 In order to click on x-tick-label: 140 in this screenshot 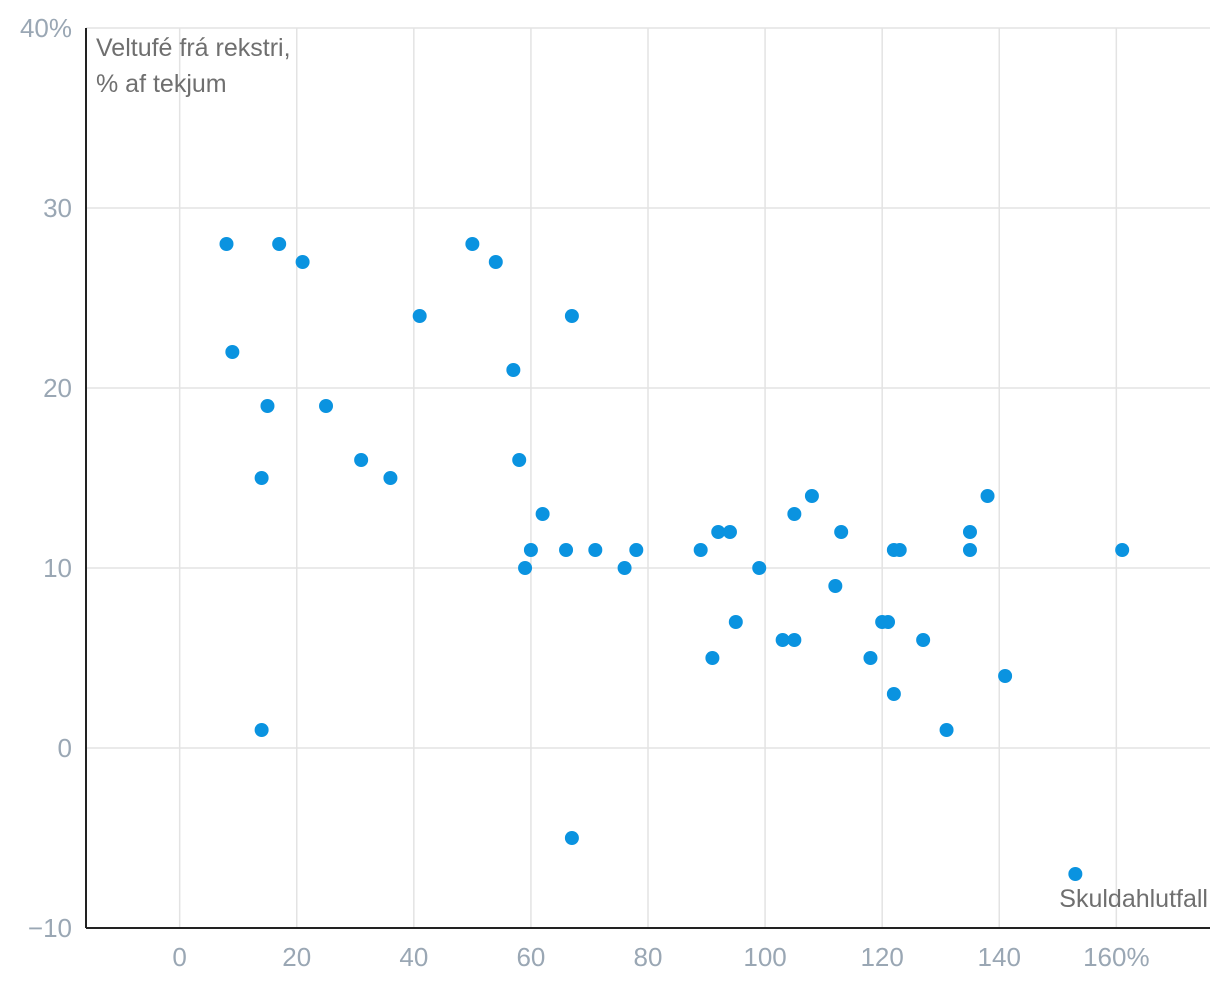, I will do `click(999, 957)`.